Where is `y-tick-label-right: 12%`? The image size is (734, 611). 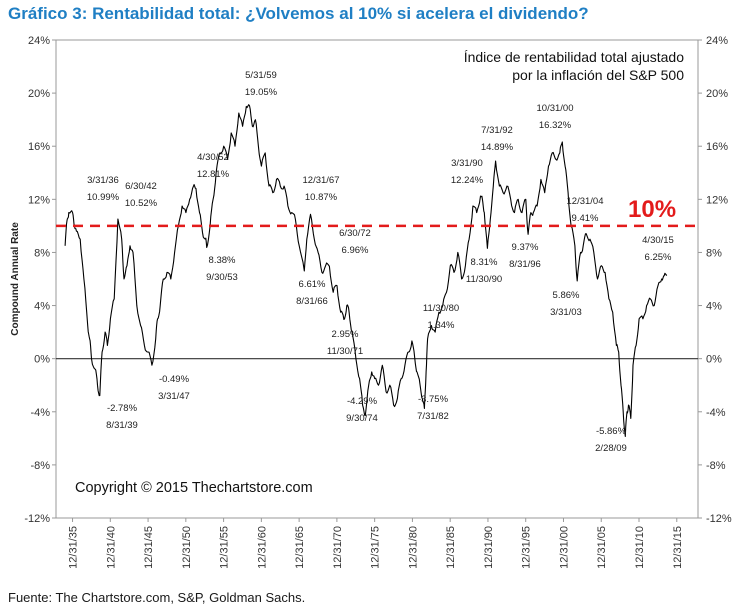
y-tick-label-right: 12% is located at coordinates (717, 200).